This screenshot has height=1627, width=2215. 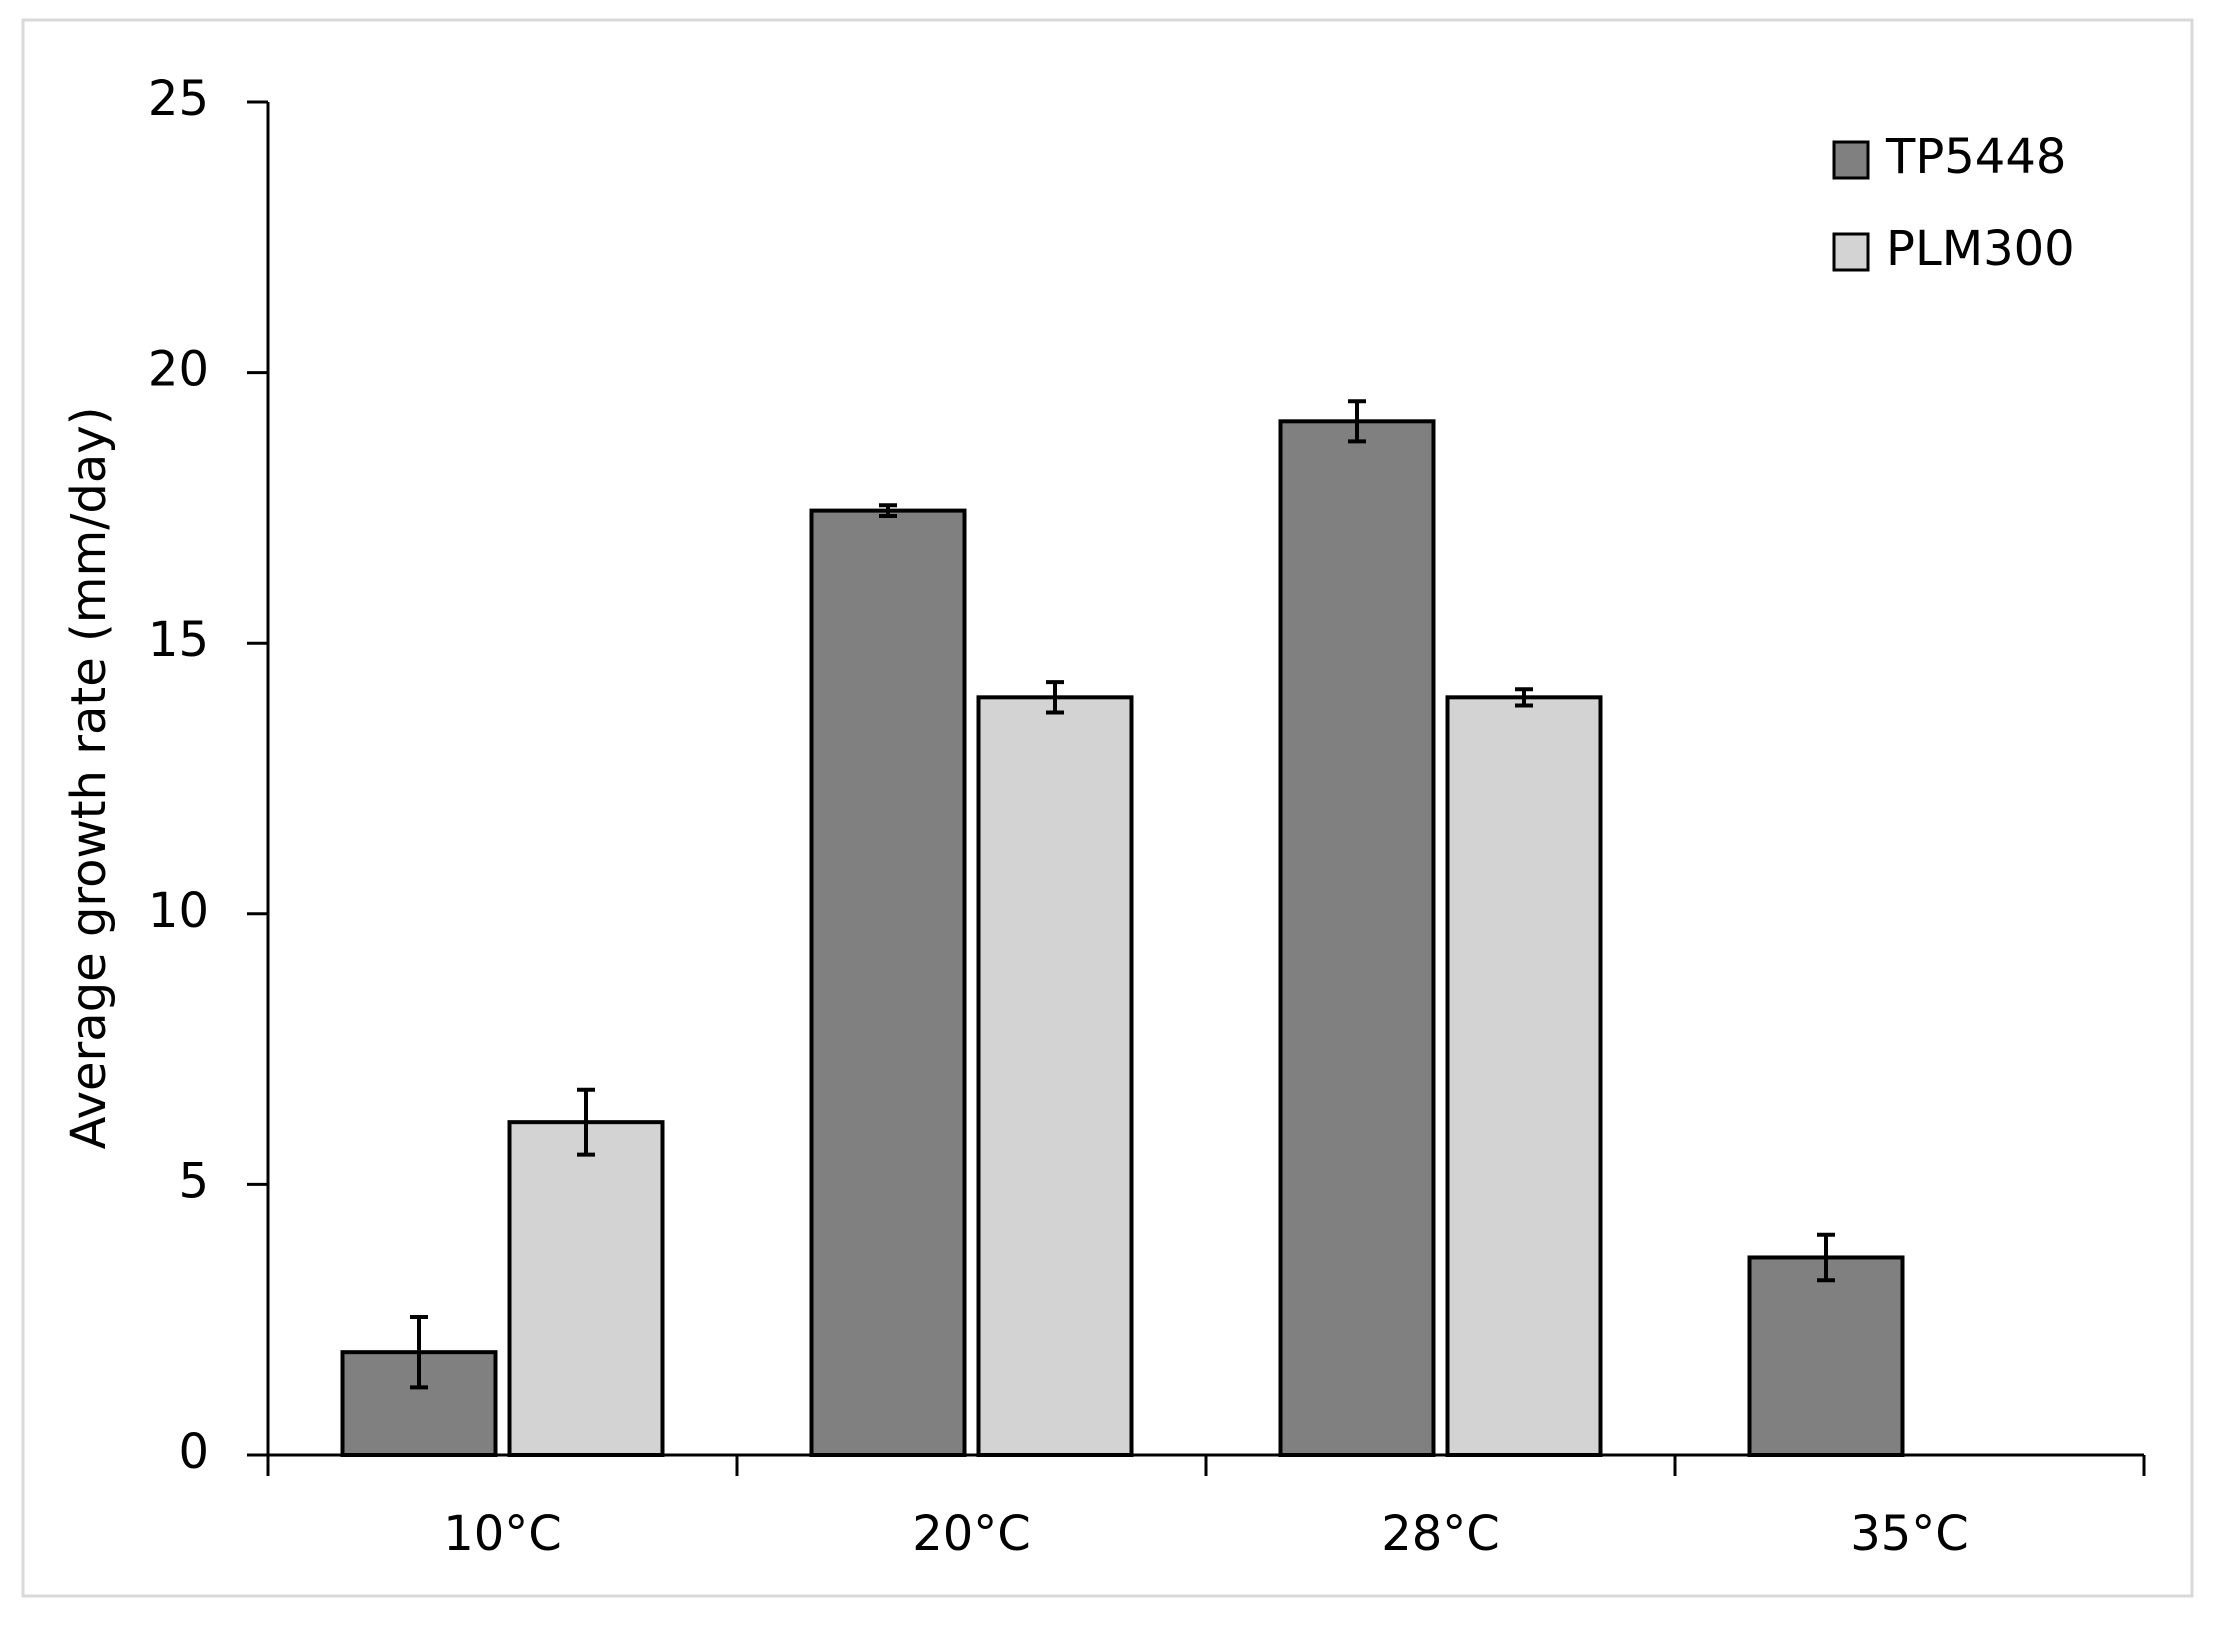 I want to click on y-tick-label: 20, so click(x=178, y=370).